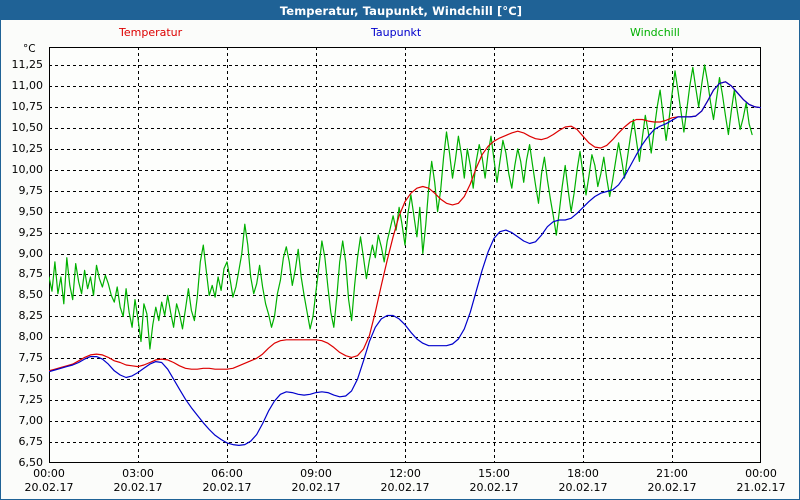 The height and width of the screenshot is (500, 800). Describe the element at coordinates (405, 473) in the screenshot. I see `x-axis-tick-time: 12:00` at that location.